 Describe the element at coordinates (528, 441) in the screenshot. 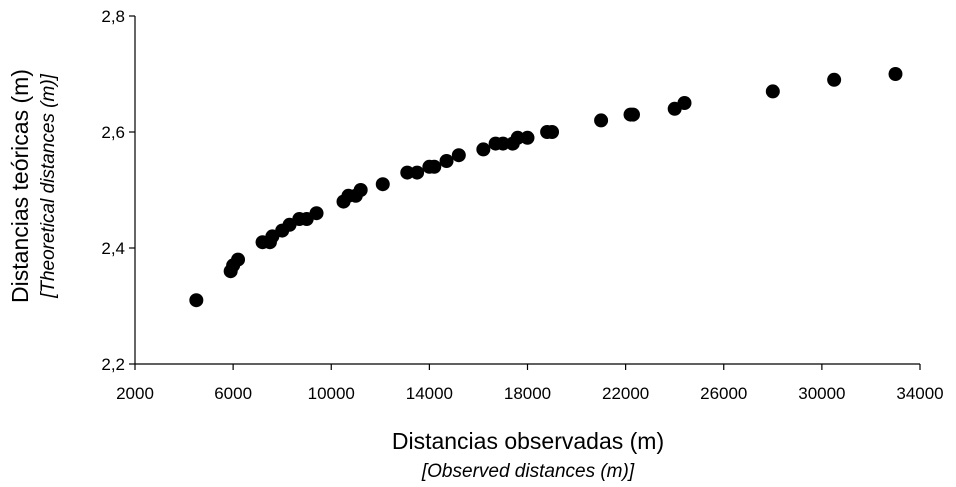

I see `x-axis-title: Distancias observadas (m)` at that location.